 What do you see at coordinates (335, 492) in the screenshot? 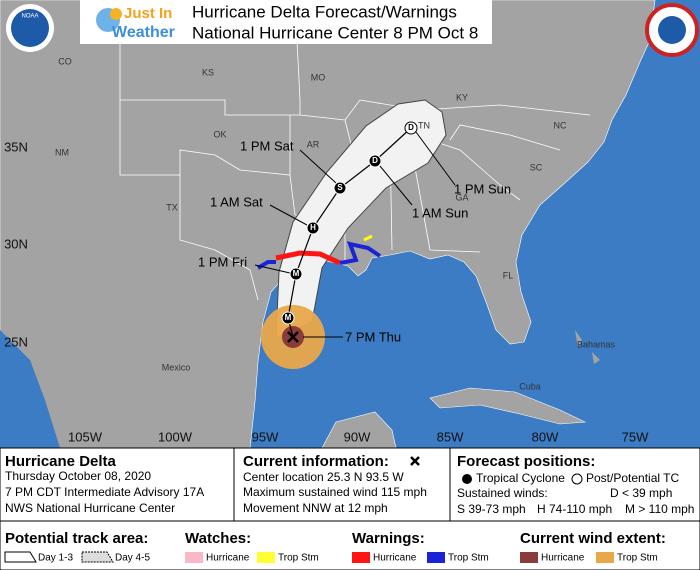
I see `current-line: Maximum sustained wind 115 mph` at bounding box center [335, 492].